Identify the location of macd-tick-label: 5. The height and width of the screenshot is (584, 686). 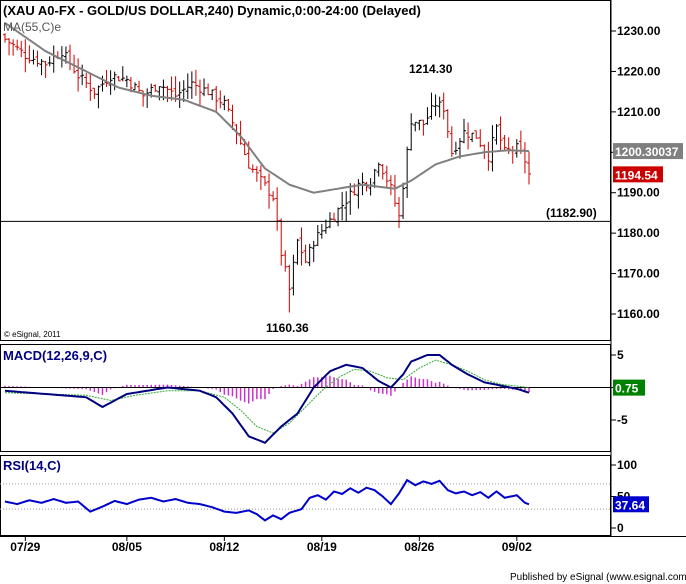
(620, 355).